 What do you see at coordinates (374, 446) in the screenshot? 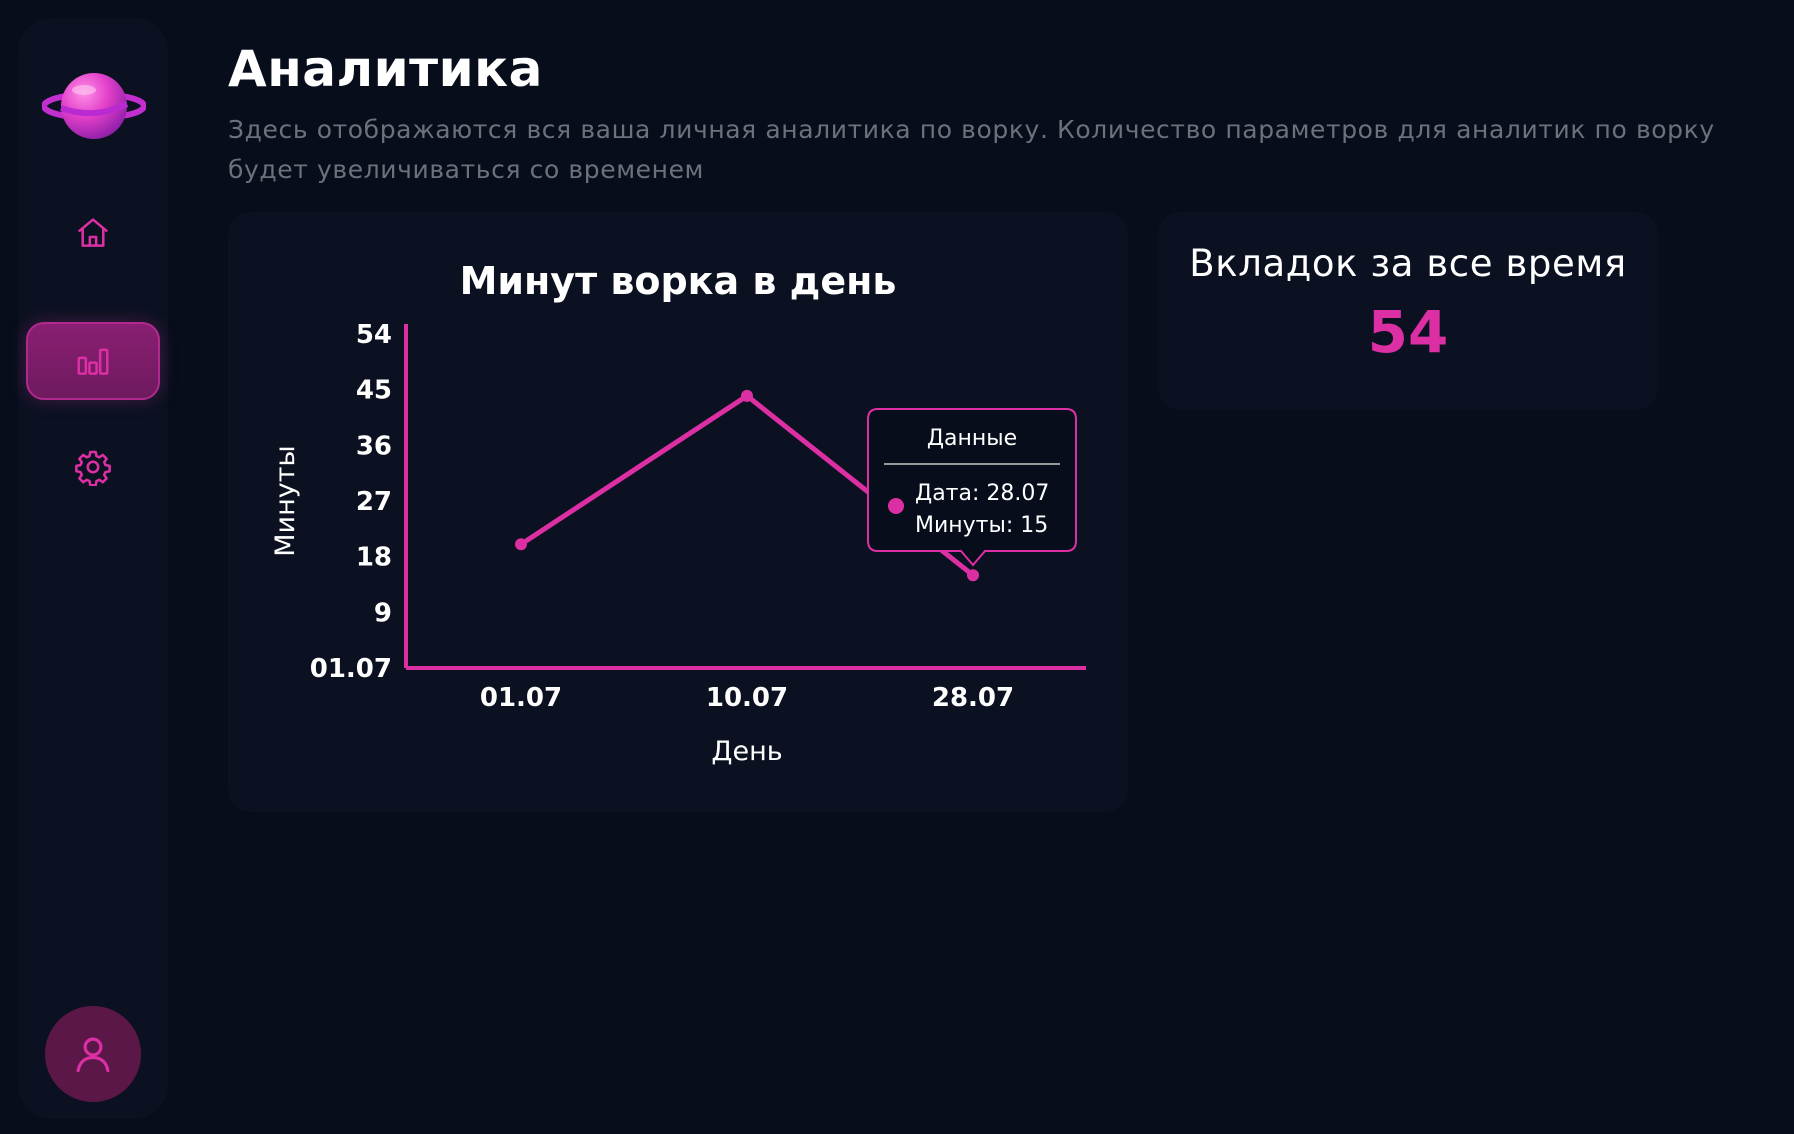
I see `y-tick-label: 36` at bounding box center [374, 446].